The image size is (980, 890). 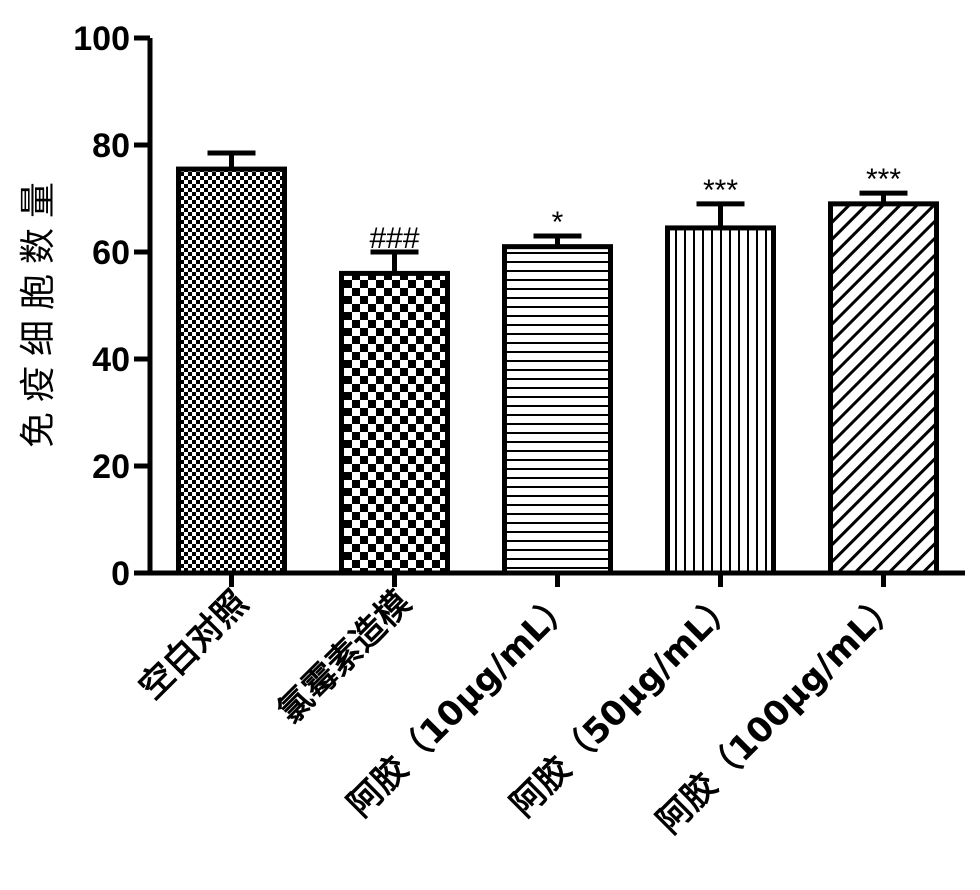 I want to click on y-tick-label-0: 0, so click(x=120, y=574).